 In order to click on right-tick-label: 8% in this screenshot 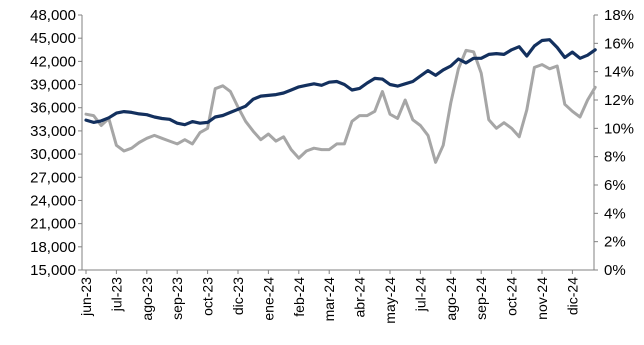, I will do `click(615, 157)`.